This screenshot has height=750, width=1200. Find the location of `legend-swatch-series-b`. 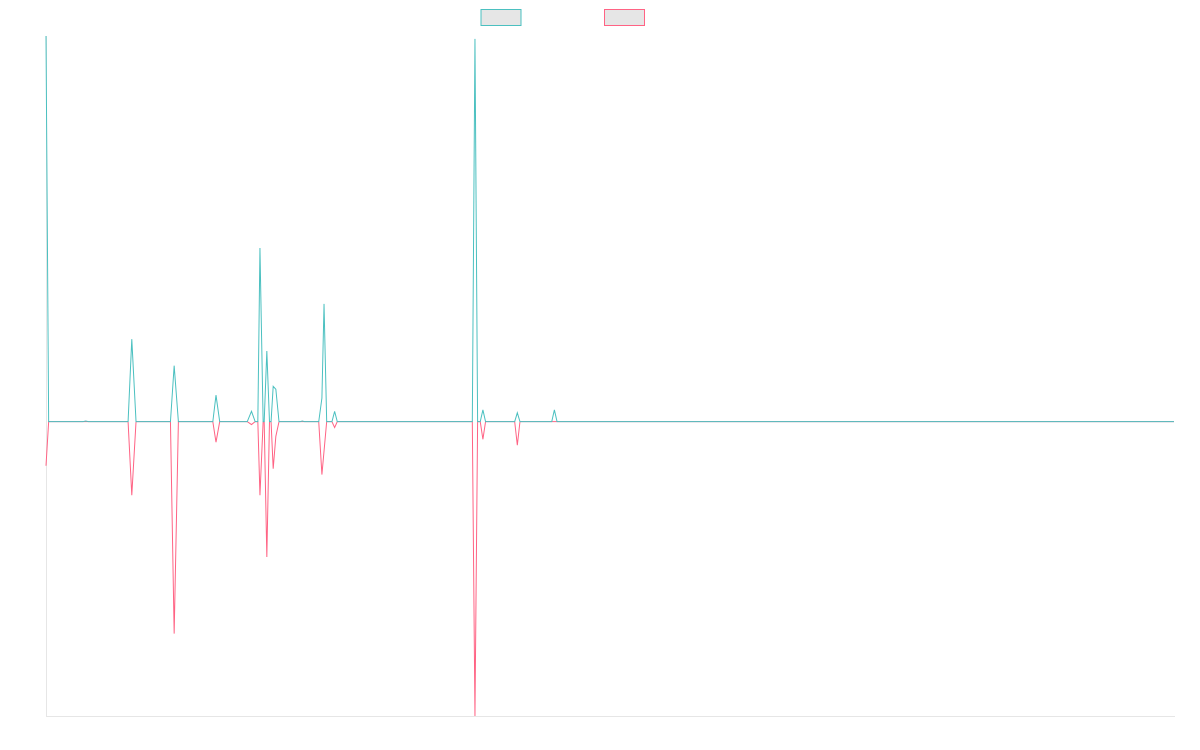

legend-swatch-series-b is located at coordinates (624, 17).